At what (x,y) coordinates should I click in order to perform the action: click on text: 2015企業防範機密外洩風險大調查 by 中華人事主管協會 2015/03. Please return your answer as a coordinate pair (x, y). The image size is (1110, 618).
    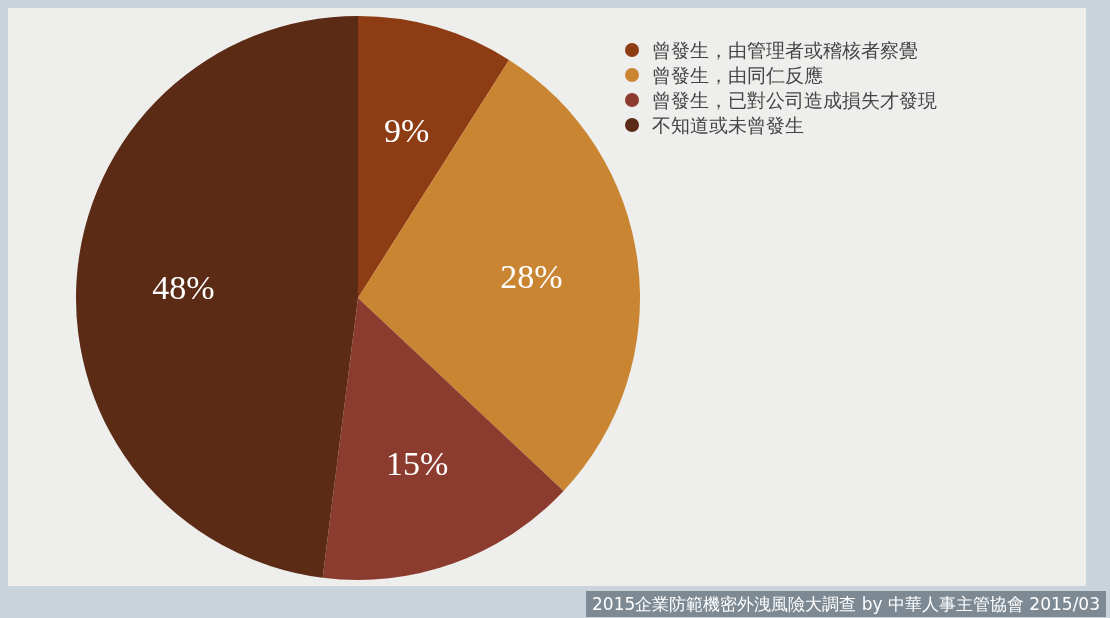
    Looking at the image, I should click on (846, 604).